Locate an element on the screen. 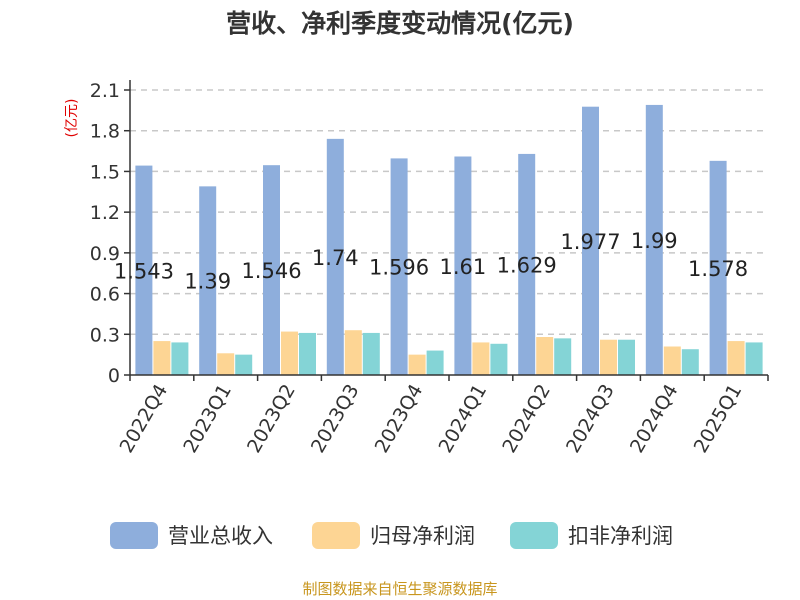 This screenshot has width=800, height=600. x-tick-label: 2023Q3 is located at coordinates (335, 419).